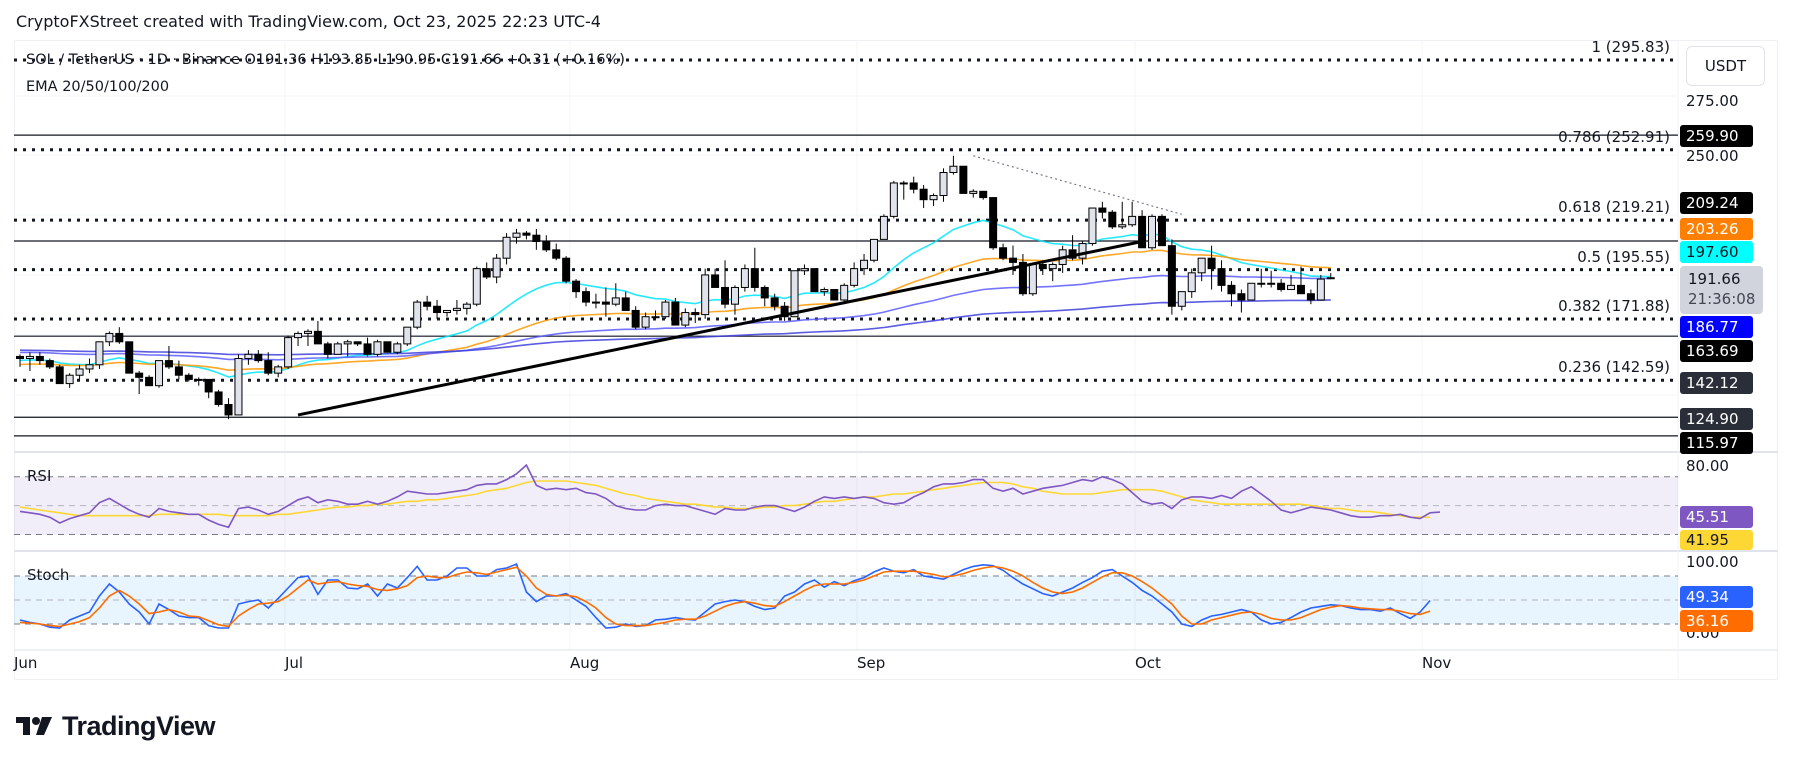 Image resolution: width=1793 pixels, height=773 pixels. What do you see at coordinates (725, 499) in the screenshot?
I see `rsi-ma-line` at bounding box center [725, 499].